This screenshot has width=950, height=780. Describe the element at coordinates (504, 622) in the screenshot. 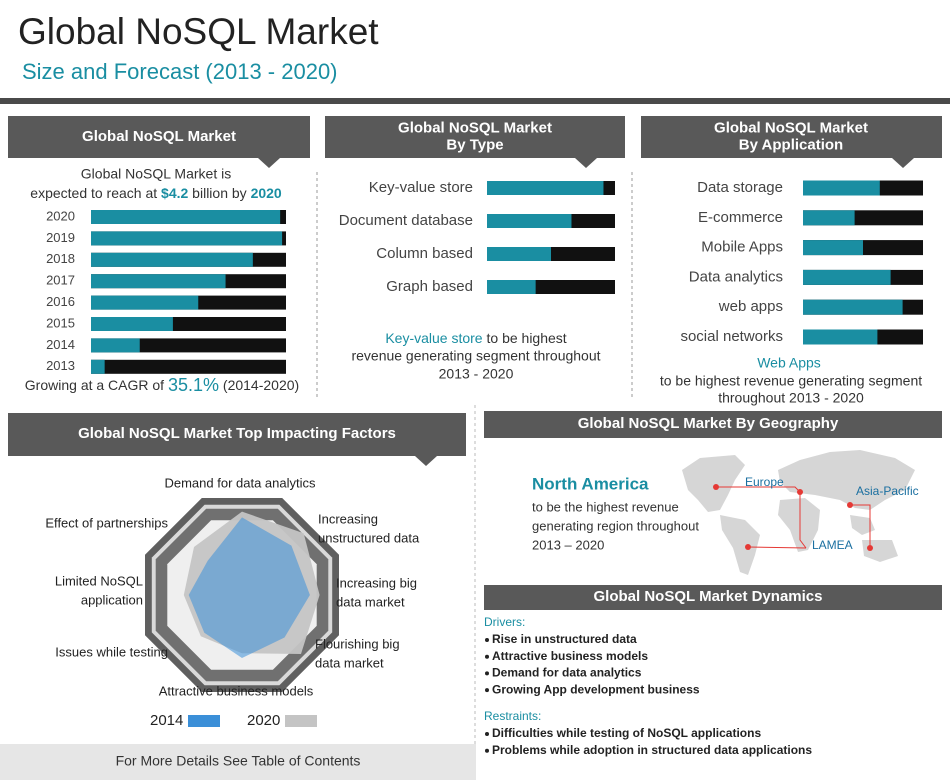

I see `list-heading: Drivers:` at that location.